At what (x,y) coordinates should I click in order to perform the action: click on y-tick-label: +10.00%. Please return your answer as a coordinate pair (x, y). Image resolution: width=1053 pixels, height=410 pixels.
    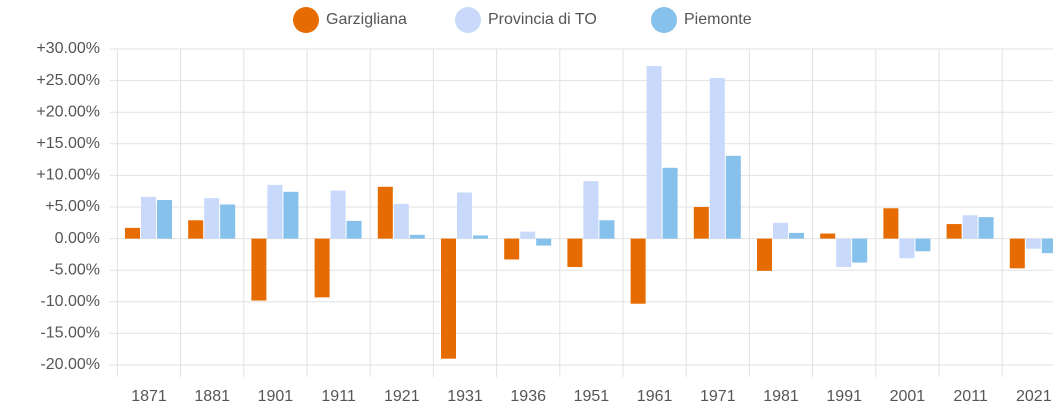
    Looking at the image, I should click on (68, 175).